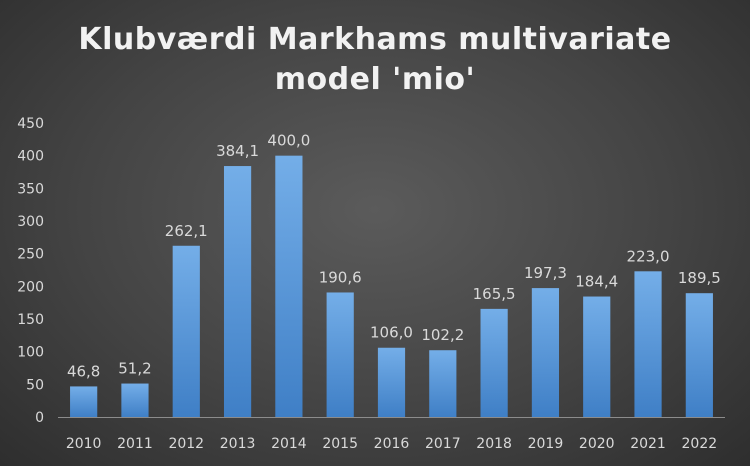  I want to click on data-label-2012: 262,1, so click(186, 231).